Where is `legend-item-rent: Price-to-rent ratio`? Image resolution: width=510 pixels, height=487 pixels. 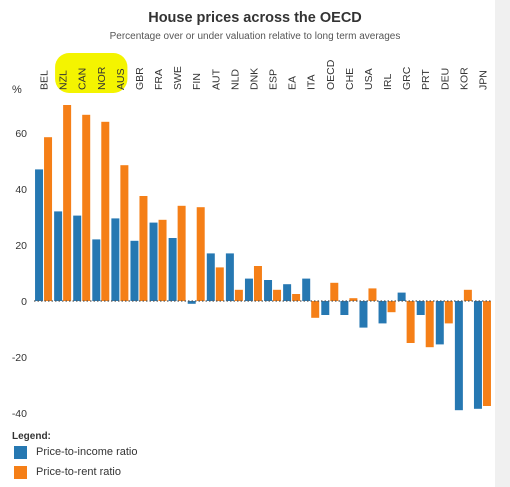
legend-item-rent: Price-to-rent ratio is located at coordinates (67, 472).